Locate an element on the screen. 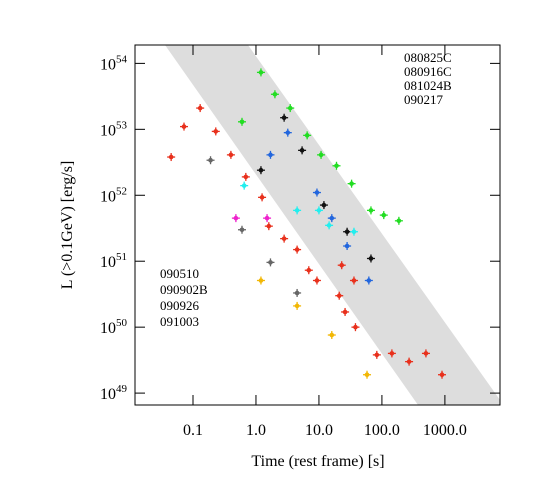  x-tick-label: 100.0 is located at coordinates (382, 430).